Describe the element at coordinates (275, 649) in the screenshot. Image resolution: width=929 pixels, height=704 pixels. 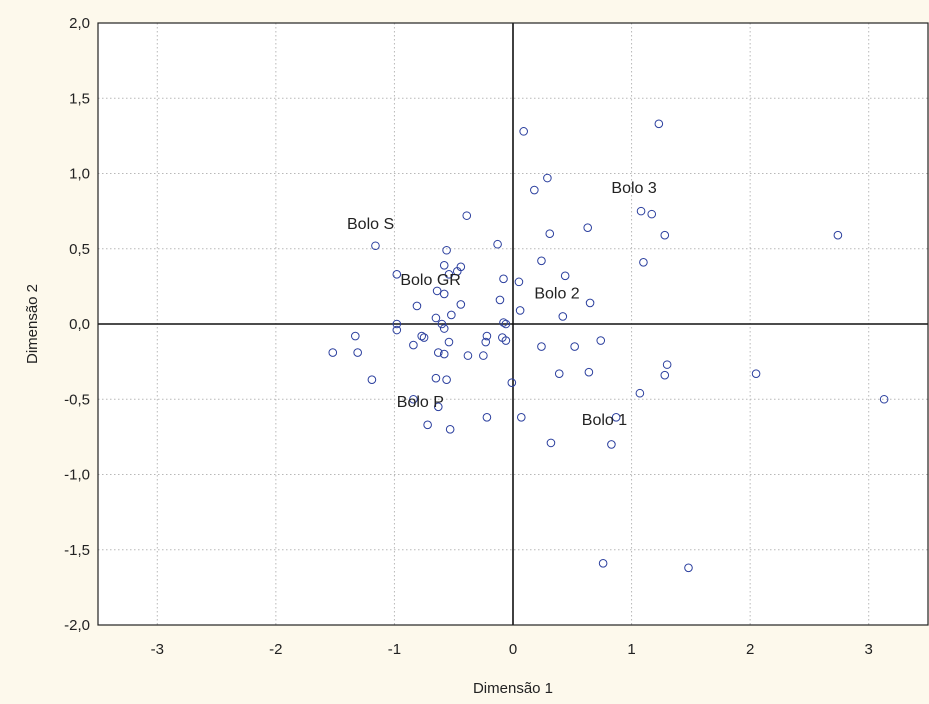
I see `x-tick-label: -2` at that location.